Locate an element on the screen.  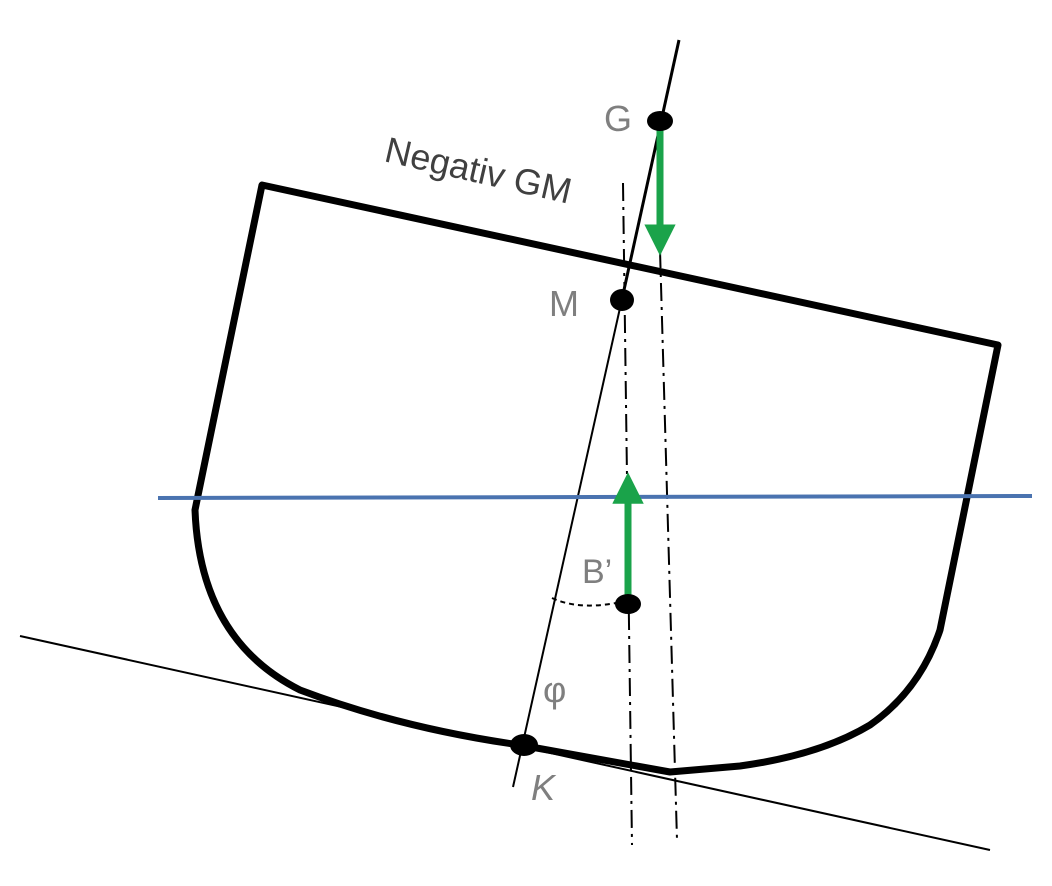
label-g: G is located at coordinates (618, 118).